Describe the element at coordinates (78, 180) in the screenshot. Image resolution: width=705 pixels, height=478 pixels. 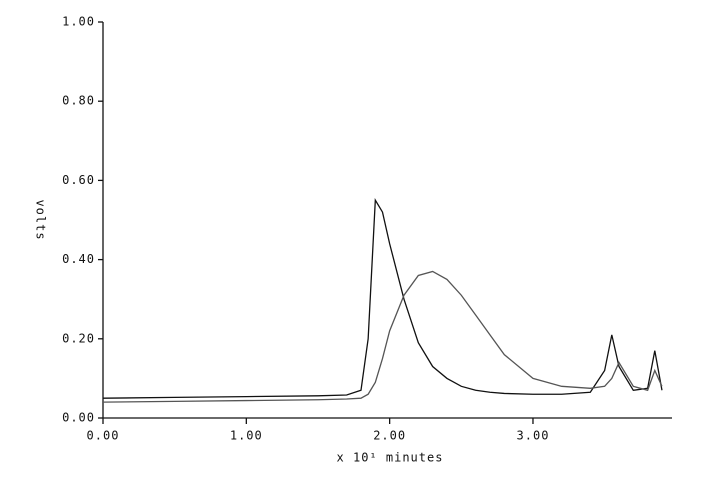
I see `y-tick-label: 0.60` at that location.